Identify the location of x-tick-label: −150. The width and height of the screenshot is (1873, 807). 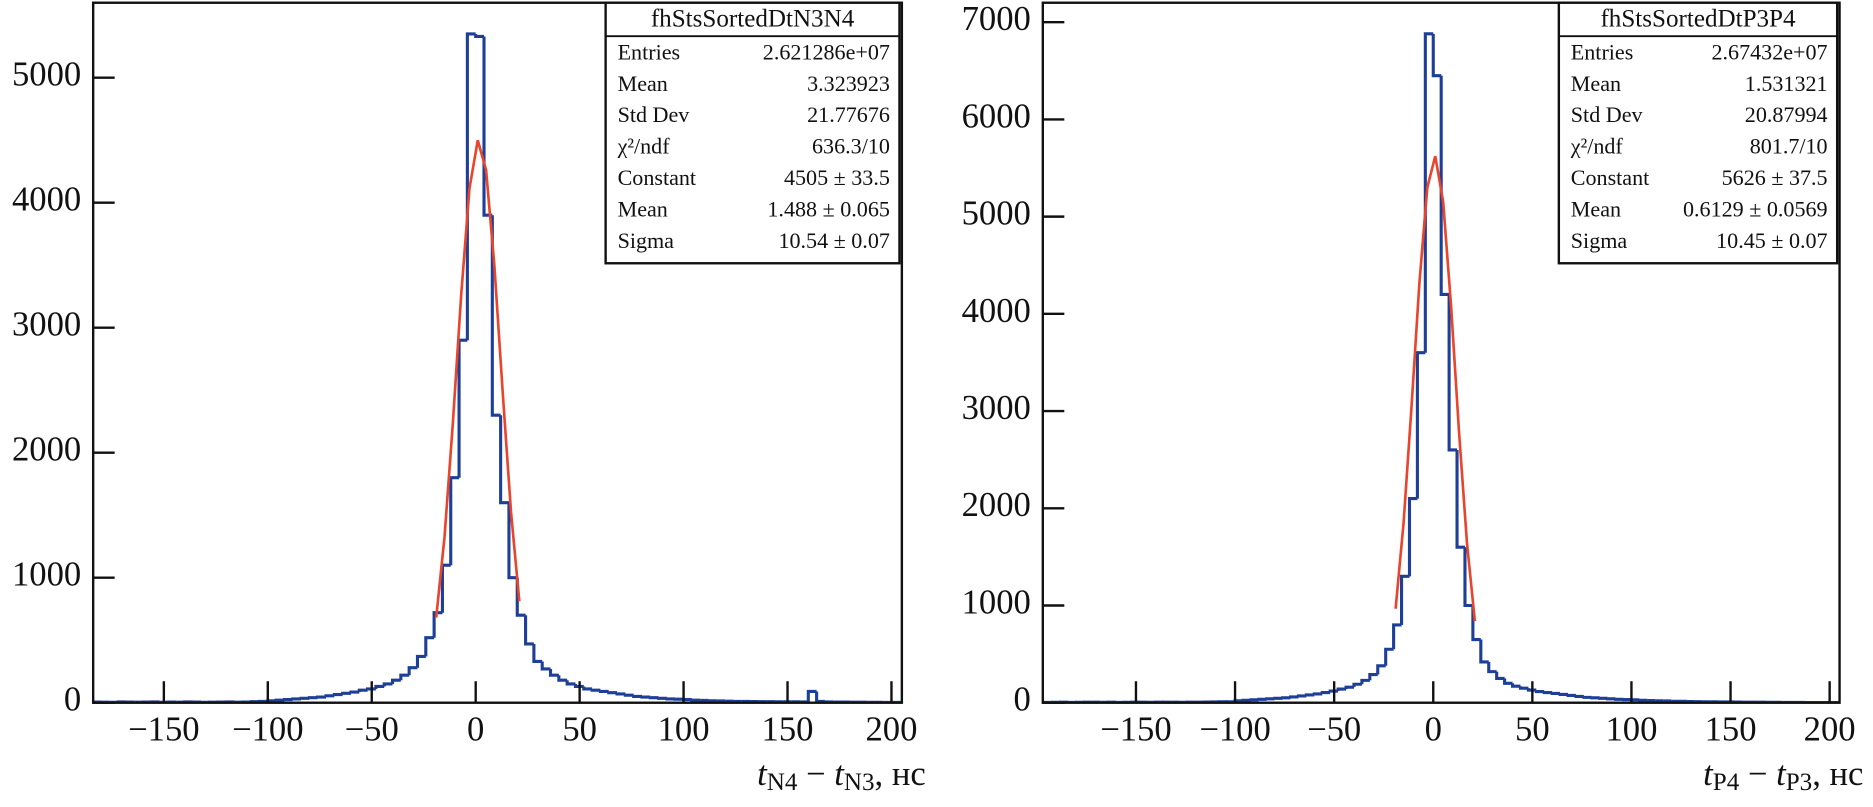
(163, 730).